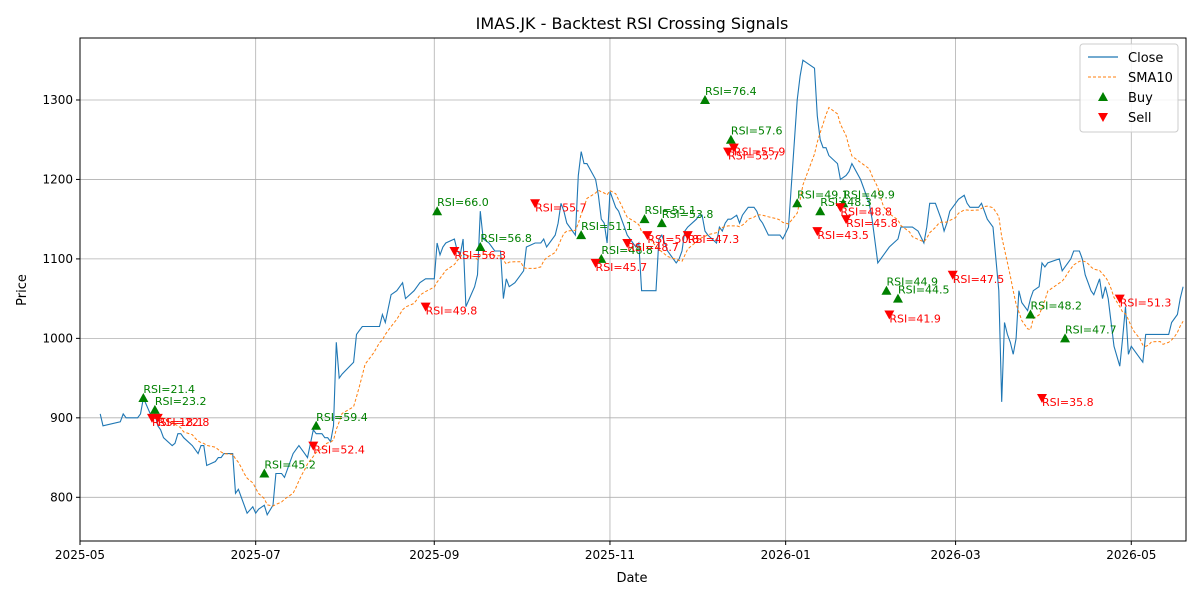  Describe the element at coordinates (1150, 78) in the screenshot. I see `legend-label: SMA10` at that location.